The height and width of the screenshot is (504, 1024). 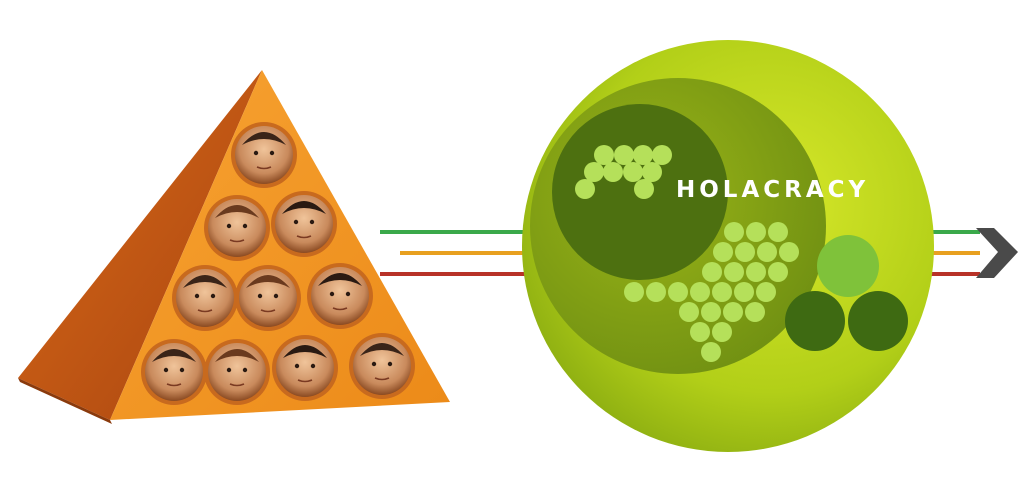 I want to click on sub-circle-dark-right, so click(x=878, y=321).